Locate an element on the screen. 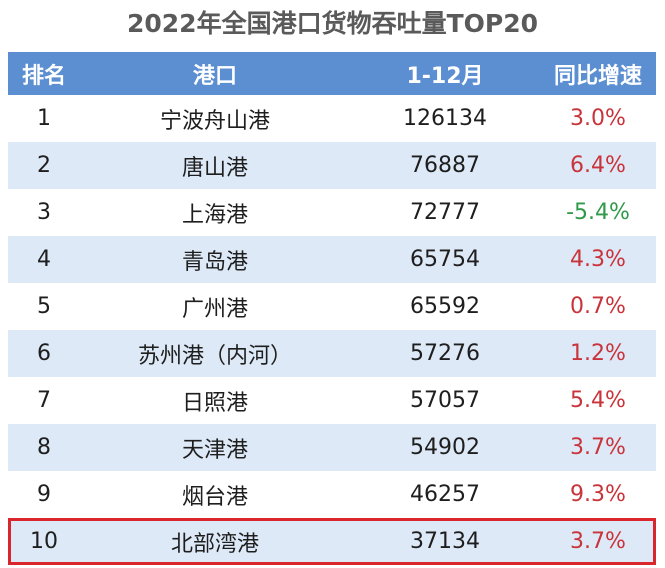 The width and height of the screenshot is (665, 568). table-title: 2022年全国港口货物吞吐量TOP20 is located at coordinates (332, 23).